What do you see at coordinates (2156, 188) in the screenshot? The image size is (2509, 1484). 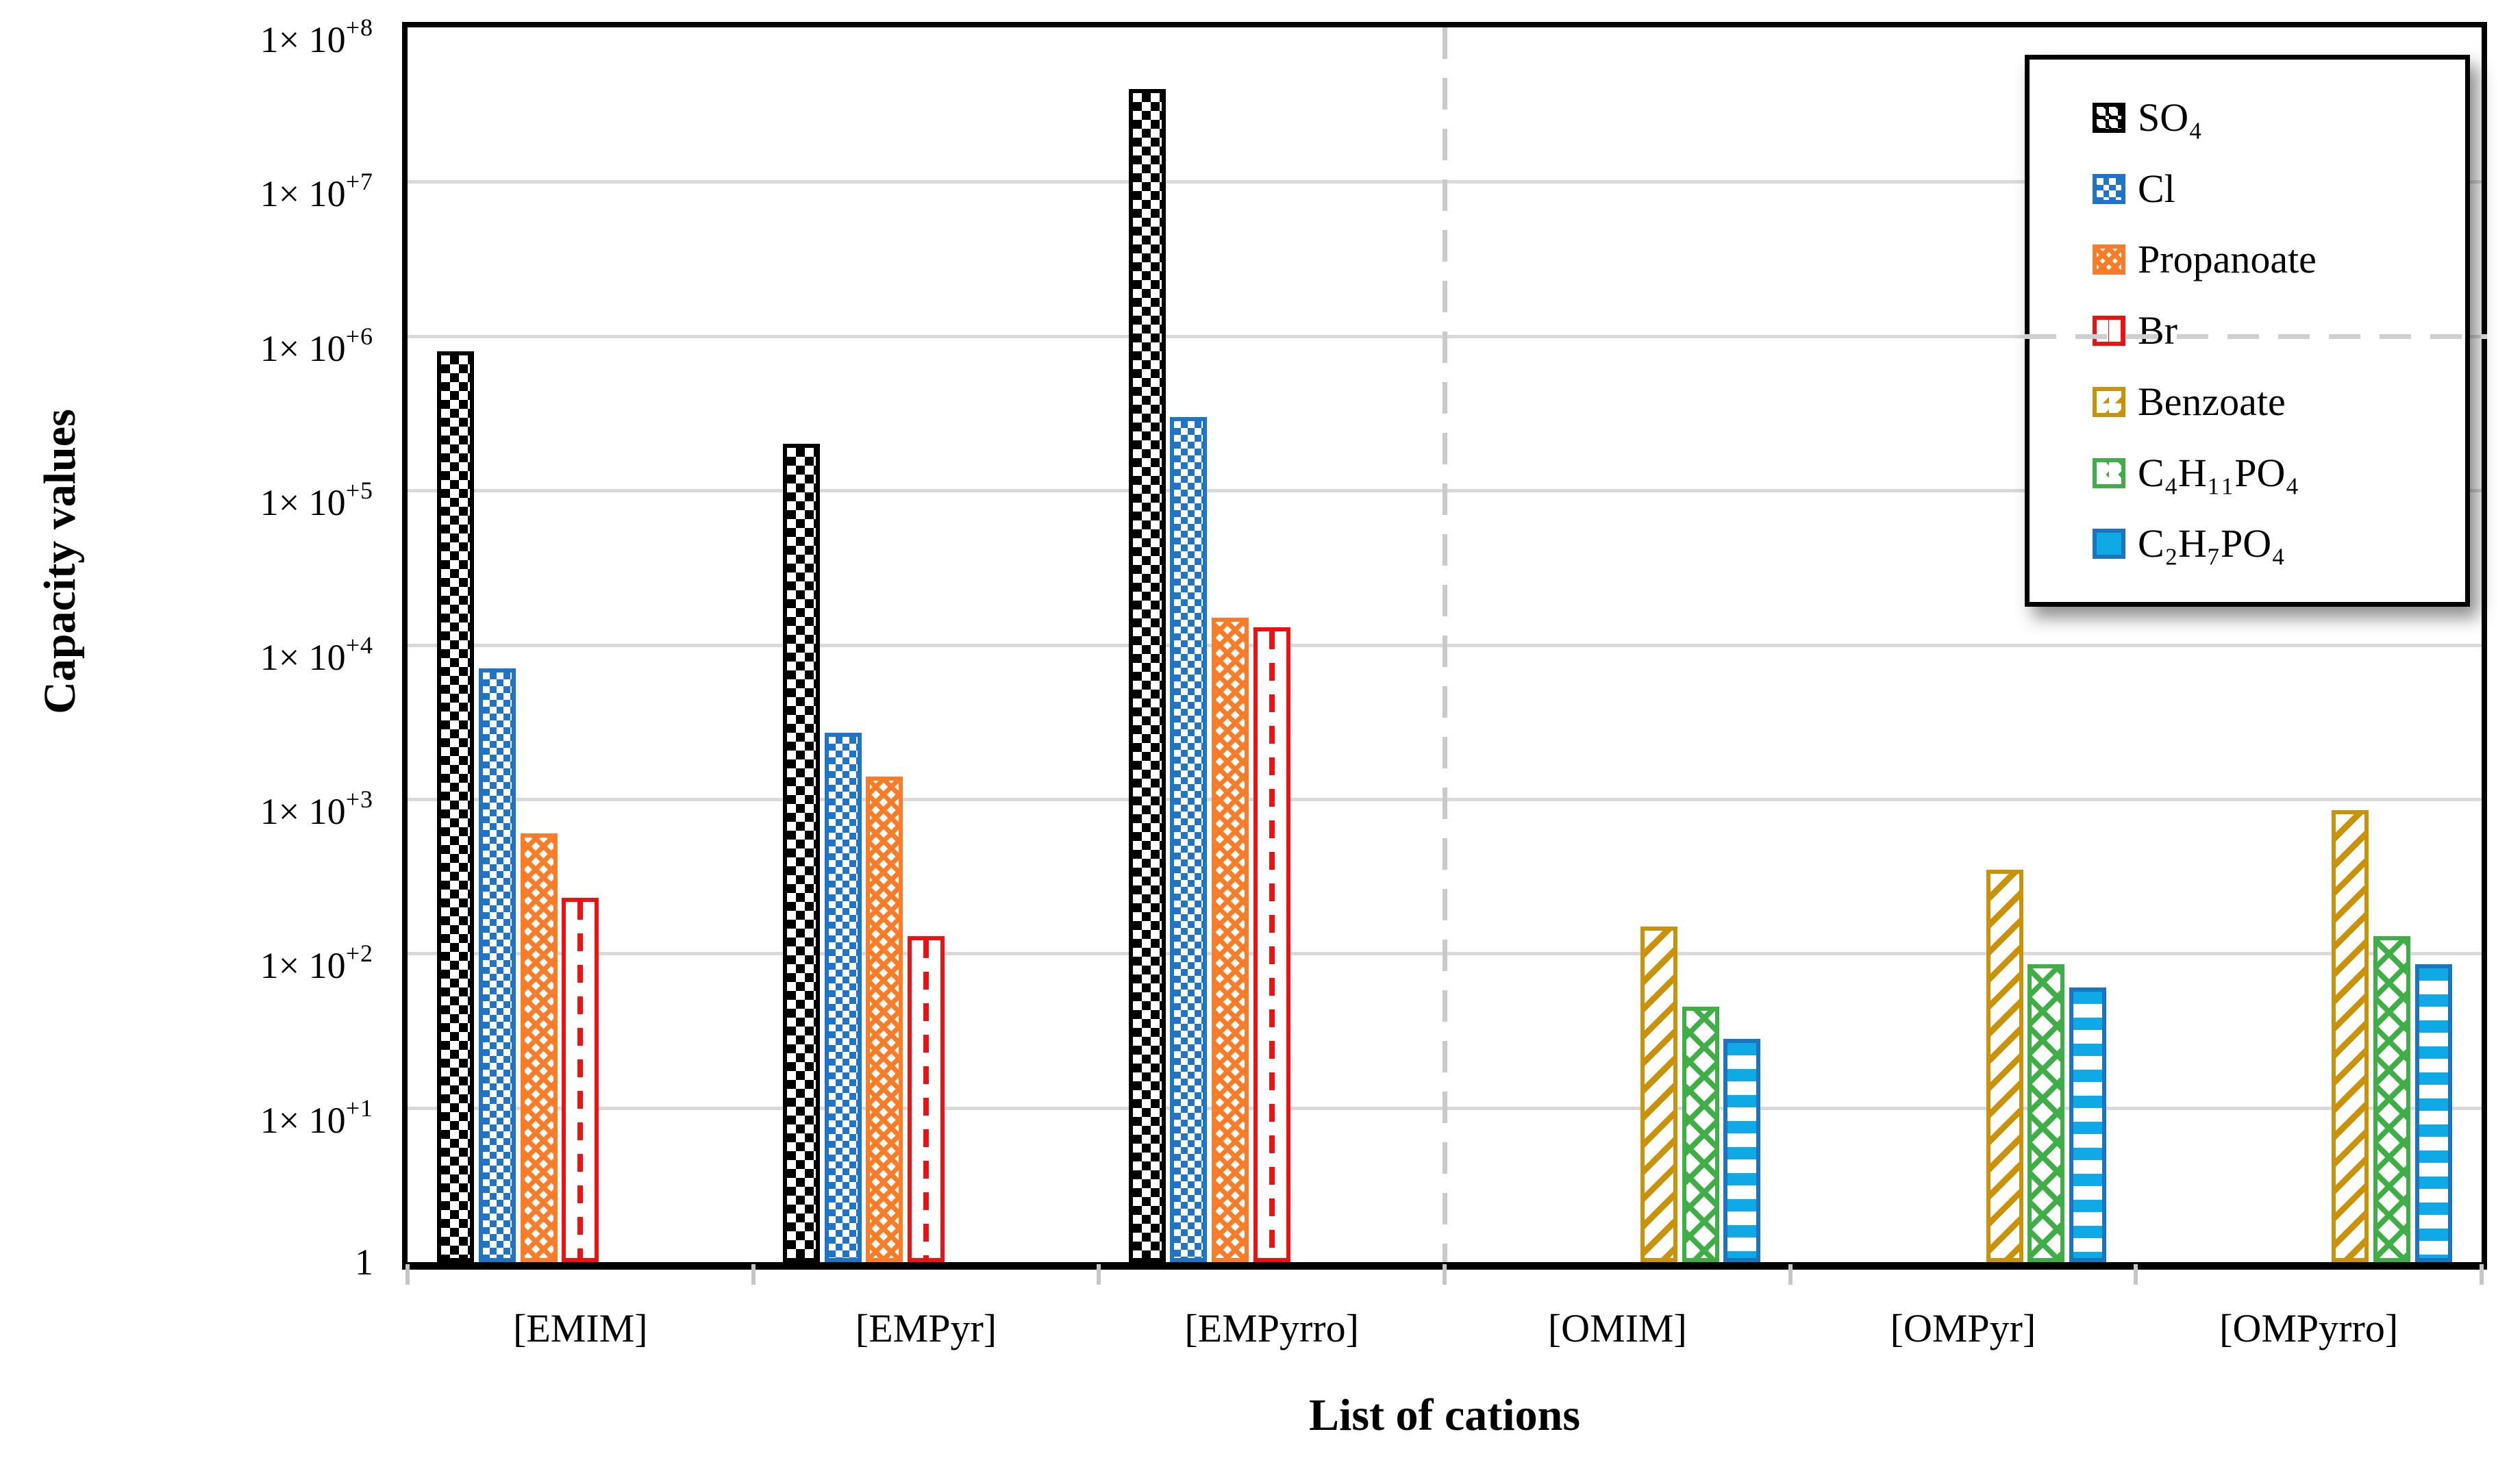 I see `legend-label-cl: Cl` at bounding box center [2156, 188].